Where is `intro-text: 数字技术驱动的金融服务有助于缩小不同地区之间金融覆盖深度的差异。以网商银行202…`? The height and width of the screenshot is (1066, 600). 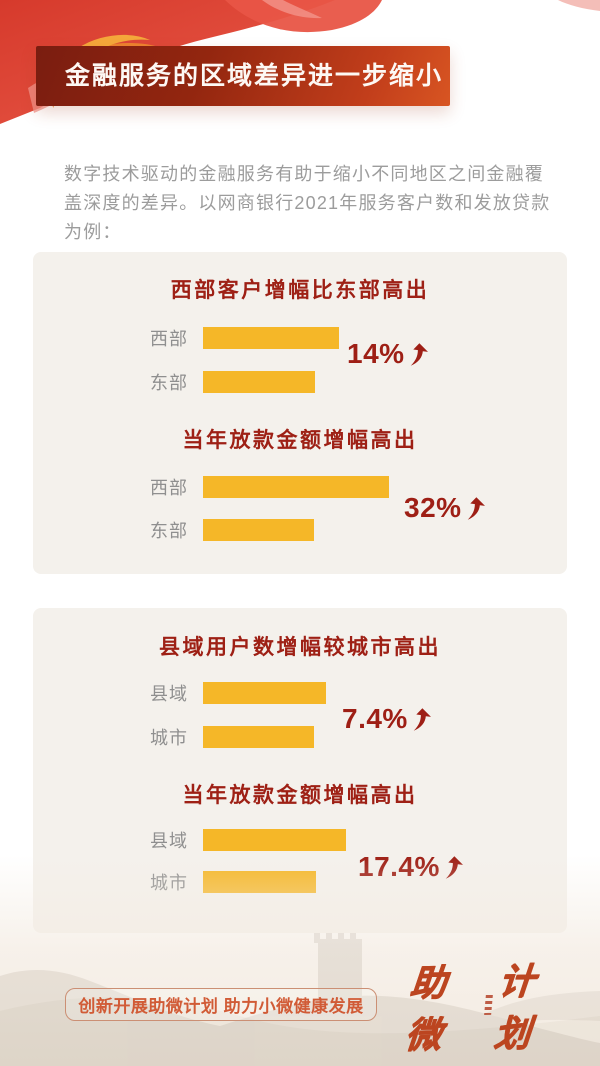
intro-text: 数字技术驱动的金融服务有助于缩小不同地区之间金融覆盖深度的差异。以网商银行202… is located at coordinates (307, 203).